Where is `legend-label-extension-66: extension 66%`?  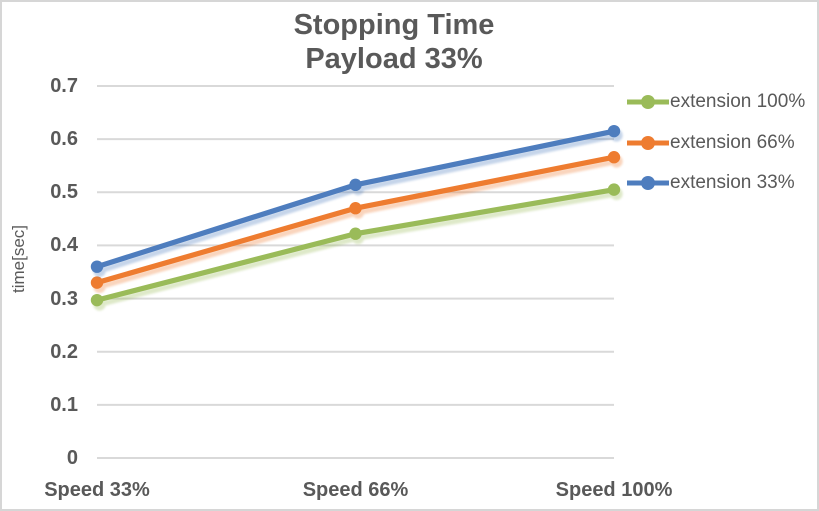
legend-label-extension-66: extension 66% is located at coordinates (732, 142).